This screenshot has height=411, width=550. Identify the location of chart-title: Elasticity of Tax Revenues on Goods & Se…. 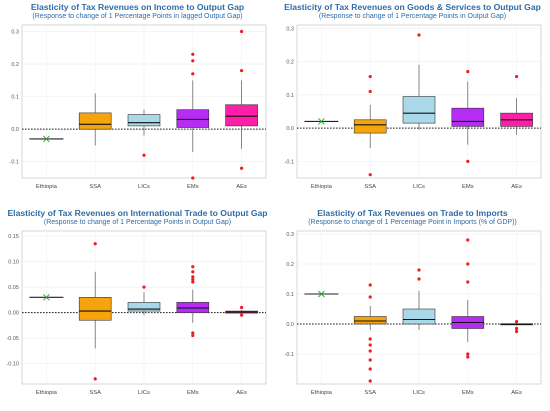
(412, 7).